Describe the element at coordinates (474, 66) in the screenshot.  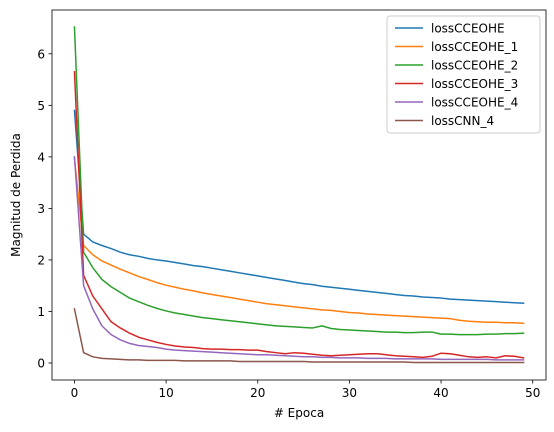
I see `legend-label: lossCCEOHE_2` at that location.